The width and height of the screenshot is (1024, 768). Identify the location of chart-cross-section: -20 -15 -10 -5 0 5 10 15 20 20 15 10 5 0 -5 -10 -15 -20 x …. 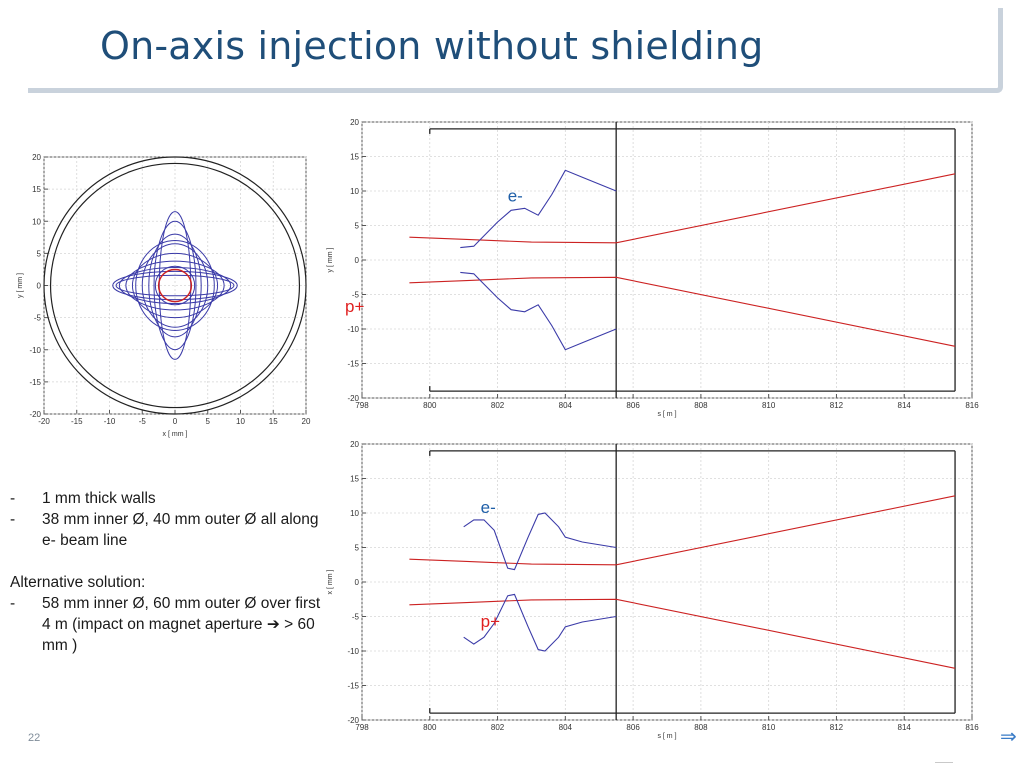
(164, 295).